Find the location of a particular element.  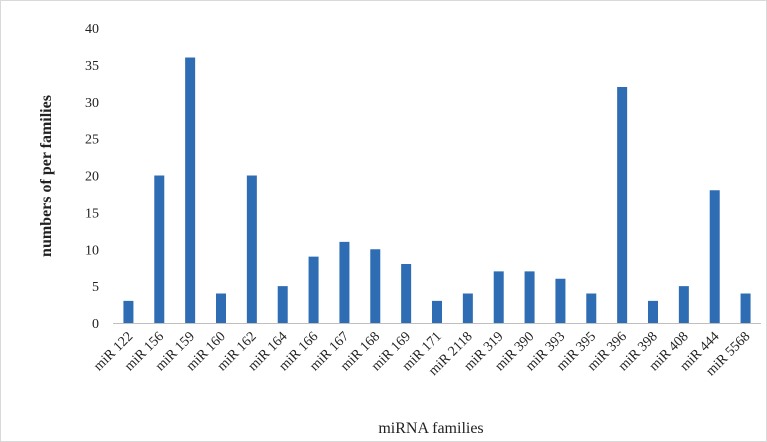

y-tick-label: 0 is located at coordinates (95, 324).